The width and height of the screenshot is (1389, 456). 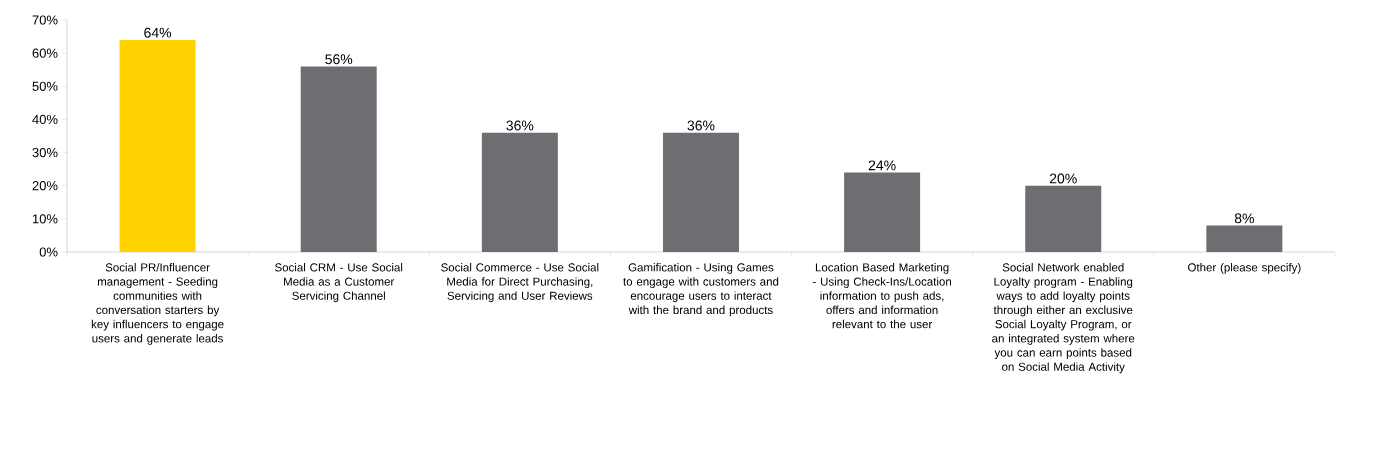 I want to click on x-tick-label: Other (please specify), so click(x=1244, y=268).